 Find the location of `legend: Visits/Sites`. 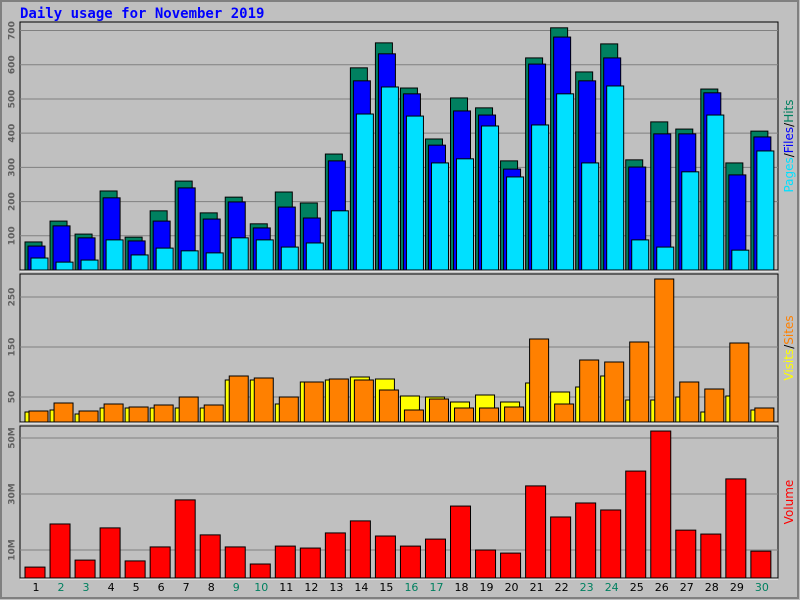

legend: Visits/Sites is located at coordinates (789, 347).